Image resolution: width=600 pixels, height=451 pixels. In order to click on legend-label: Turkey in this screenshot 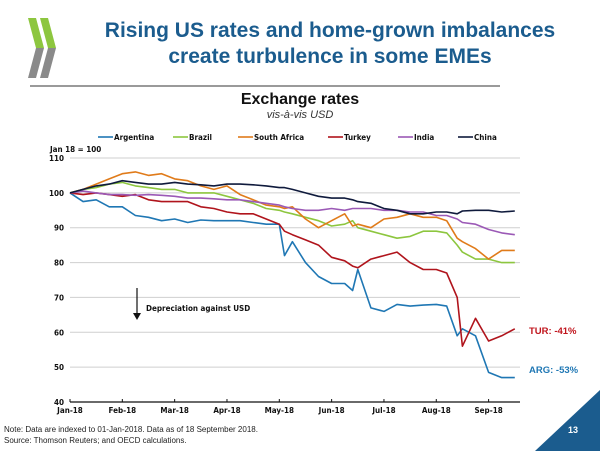, I will do `click(357, 137)`.